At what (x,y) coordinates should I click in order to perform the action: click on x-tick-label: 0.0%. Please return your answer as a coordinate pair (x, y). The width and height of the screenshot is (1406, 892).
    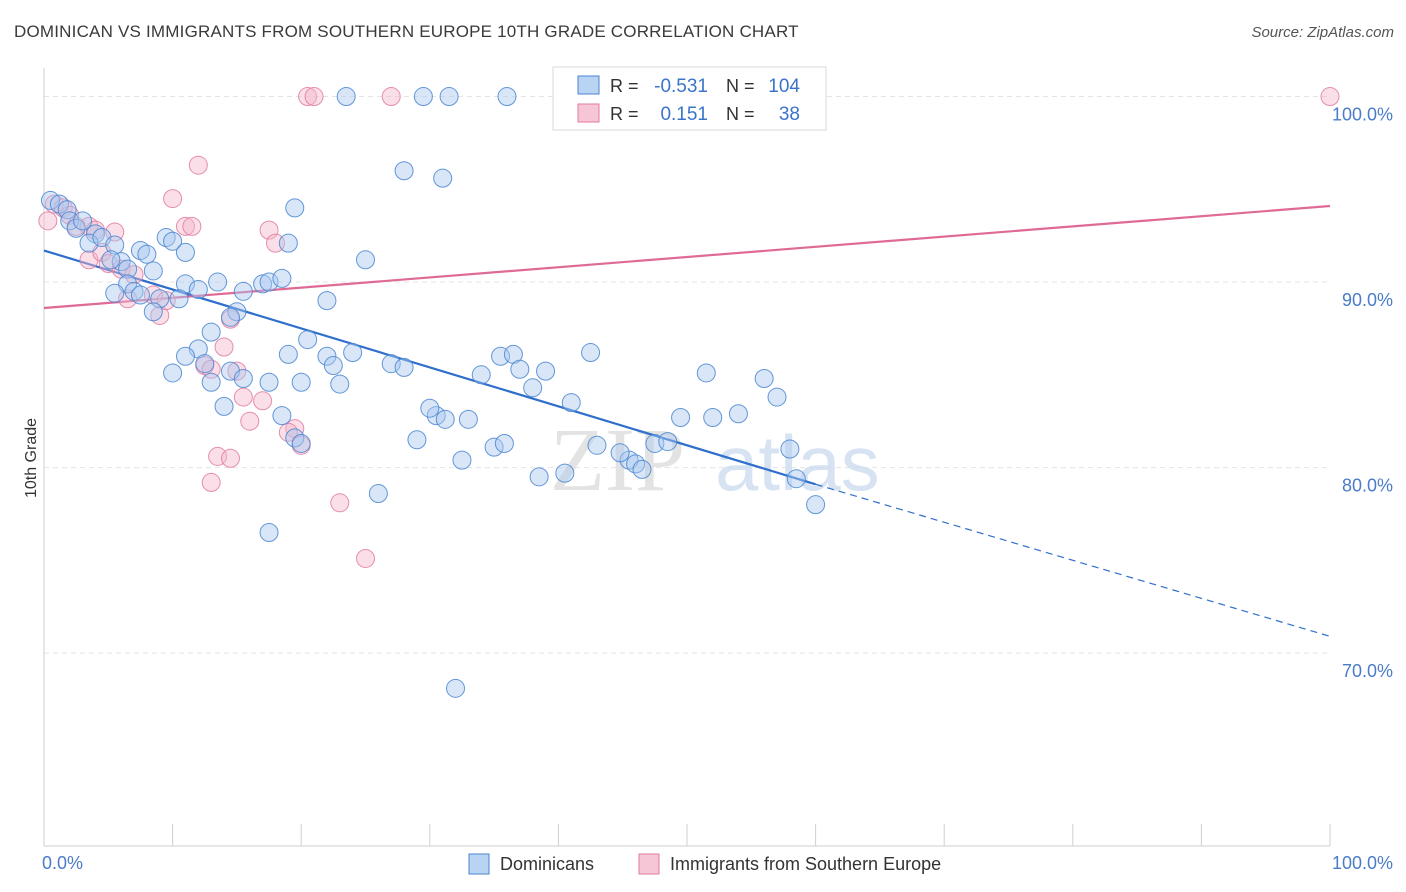
    Looking at the image, I should click on (62, 863).